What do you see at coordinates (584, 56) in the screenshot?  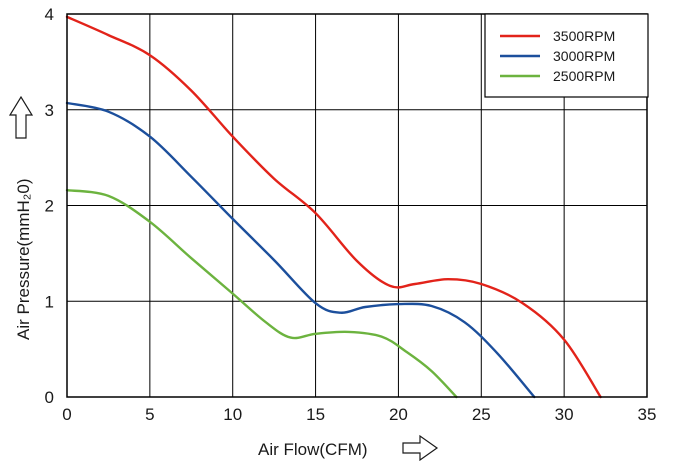 I see `legend-label: 3000RPM` at bounding box center [584, 56].